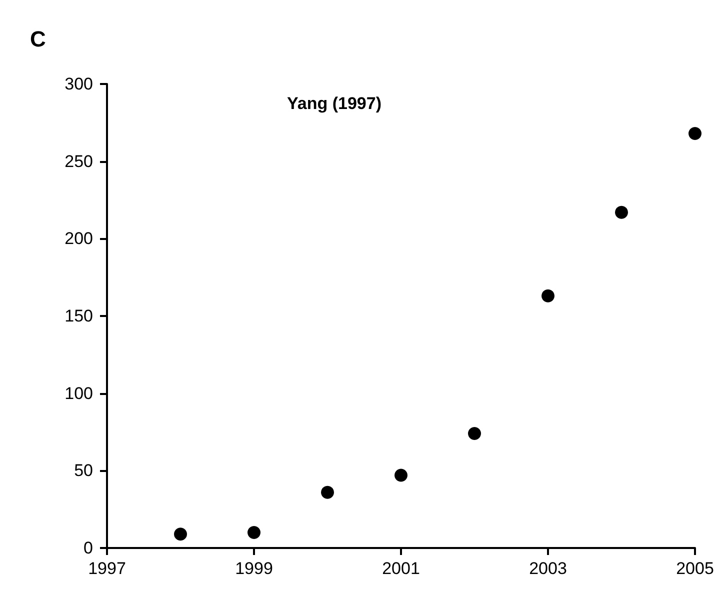 Image resolution: width=725 pixels, height=593 pixels. What do you see at coordinates (107, 568) in the screenshot?
I see `x-tick-label: 1997` at bounding box center [107, 568].